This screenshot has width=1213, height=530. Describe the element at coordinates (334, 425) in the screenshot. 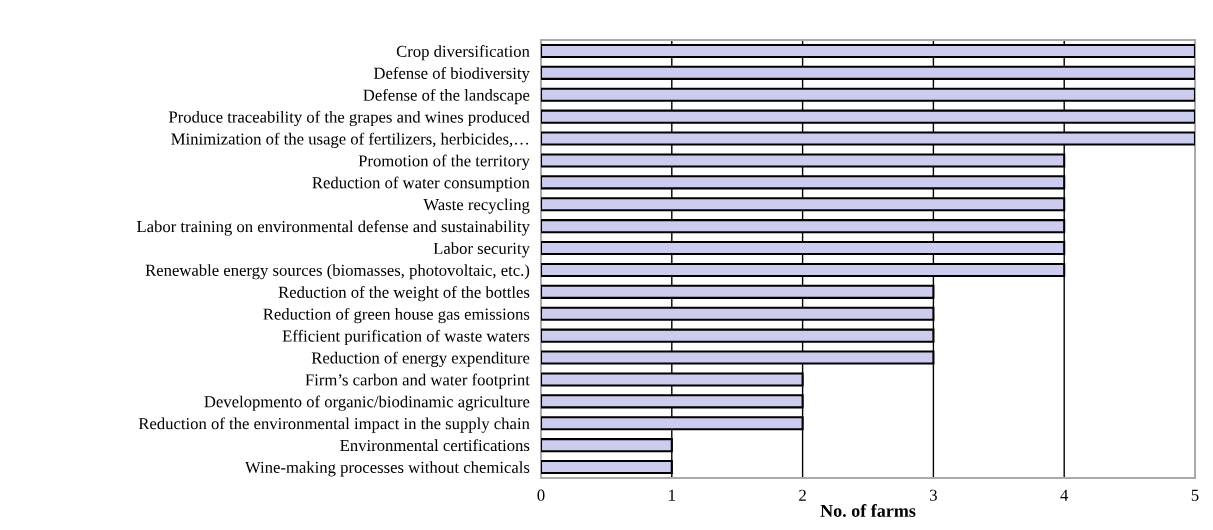

I see `y-tick-label: Reduction of the environmental impact in the supply chain` at that location.